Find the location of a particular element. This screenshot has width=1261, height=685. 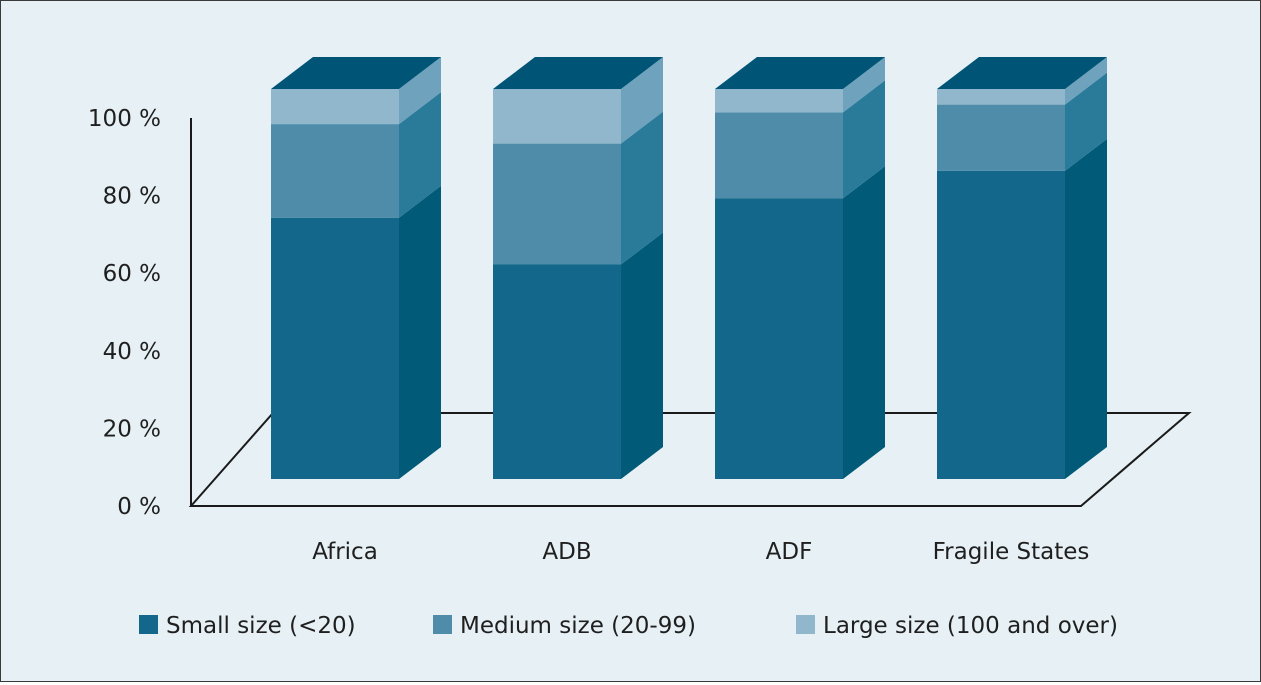

bar-africa is located at coordinates (356, 268).